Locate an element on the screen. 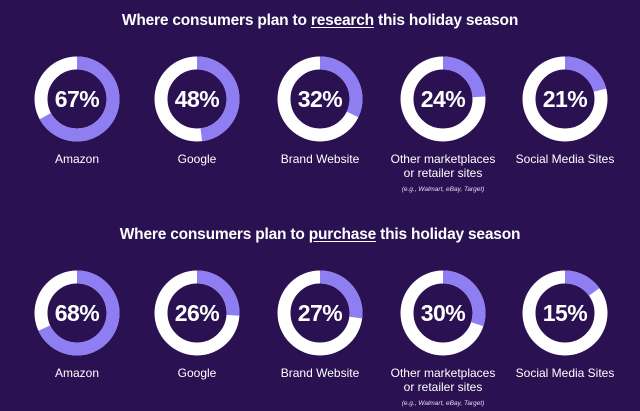 This screenshot has width=640, height=411. percent-label: 30% is located at coordinates (443, 313).